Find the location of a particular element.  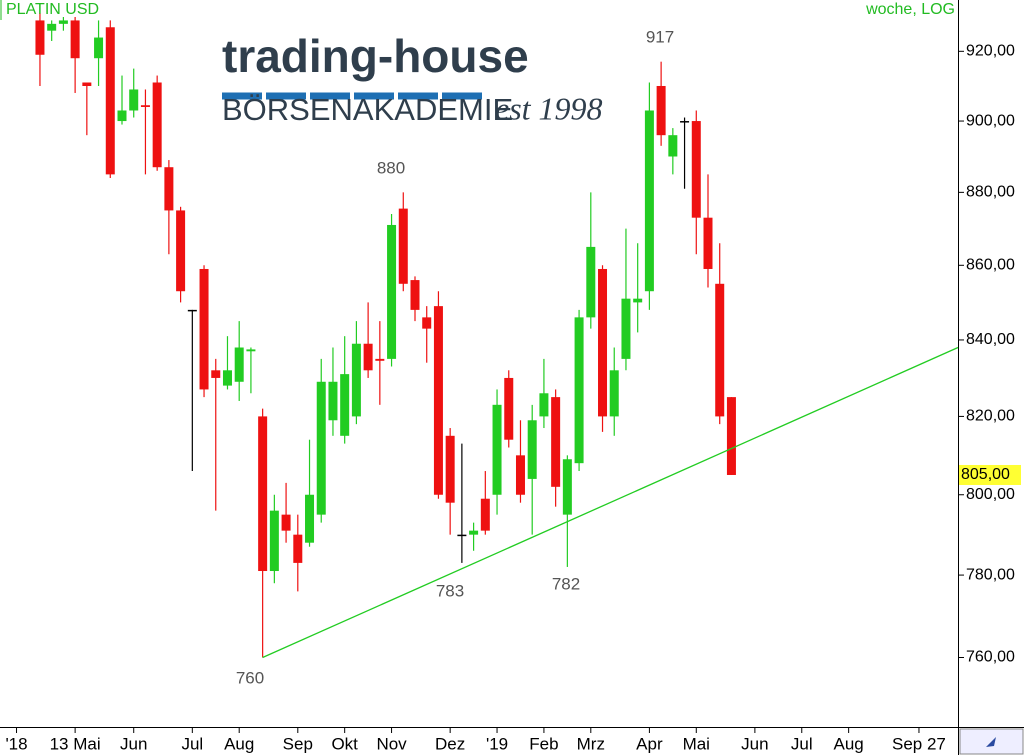

y-tick-label: 900,00 is located at coordinates (990, 120).